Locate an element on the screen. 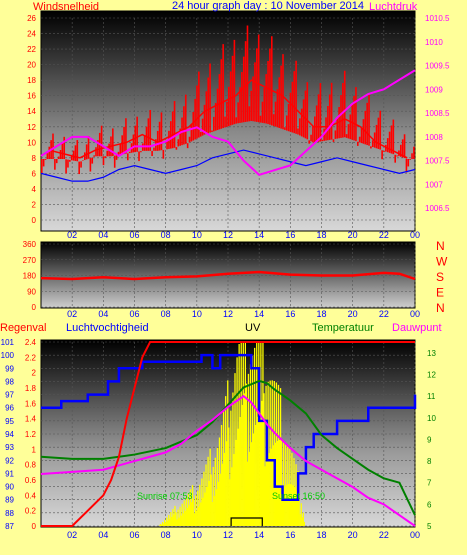 The height and width of the screenshot is (555, 467). wind-left-tick-label: 18 is located at coordinates (31, 80).